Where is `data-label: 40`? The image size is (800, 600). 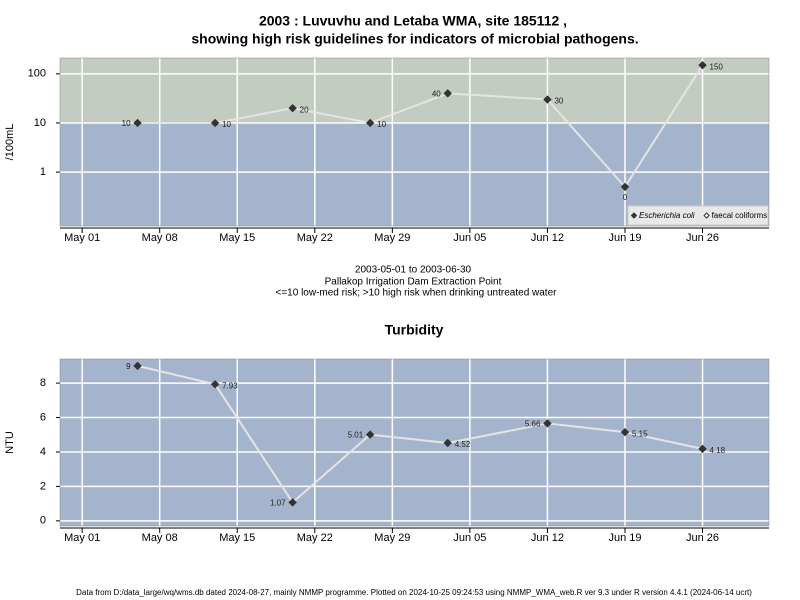
data-label: 40 is located at coordinates (436, 93).